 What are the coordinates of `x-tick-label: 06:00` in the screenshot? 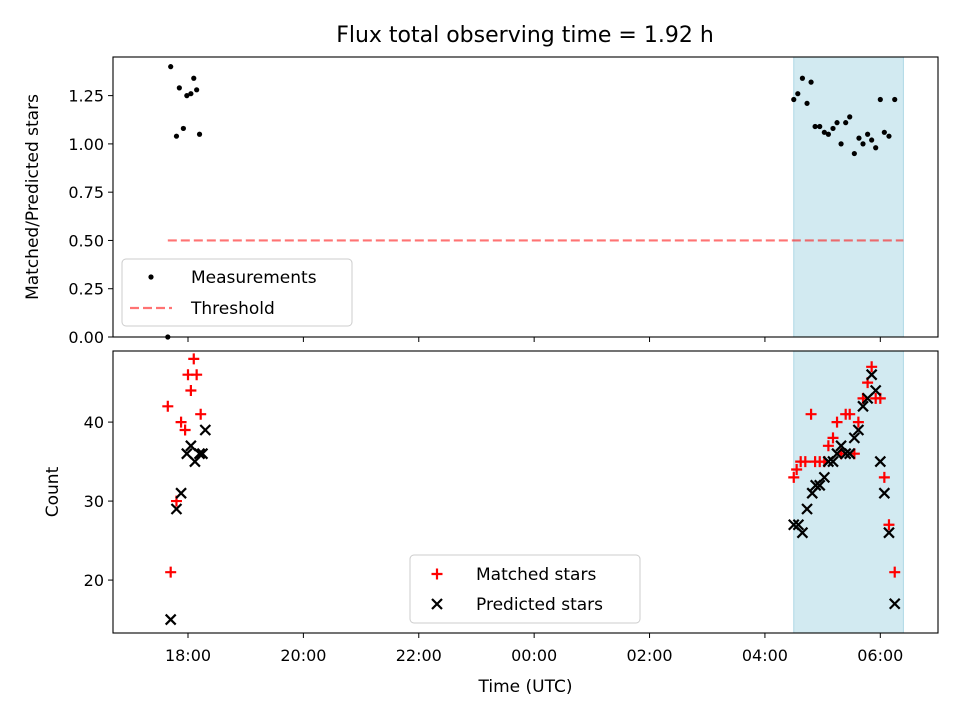 It's located at (880, 655).